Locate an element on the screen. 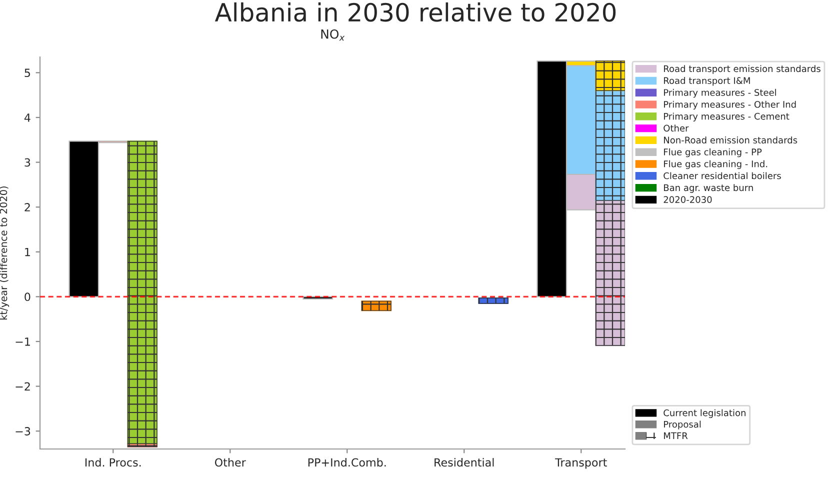 The height and width of the screenshot is (479, 832). legend-label: Proposal is located at coordinates (682, 425).